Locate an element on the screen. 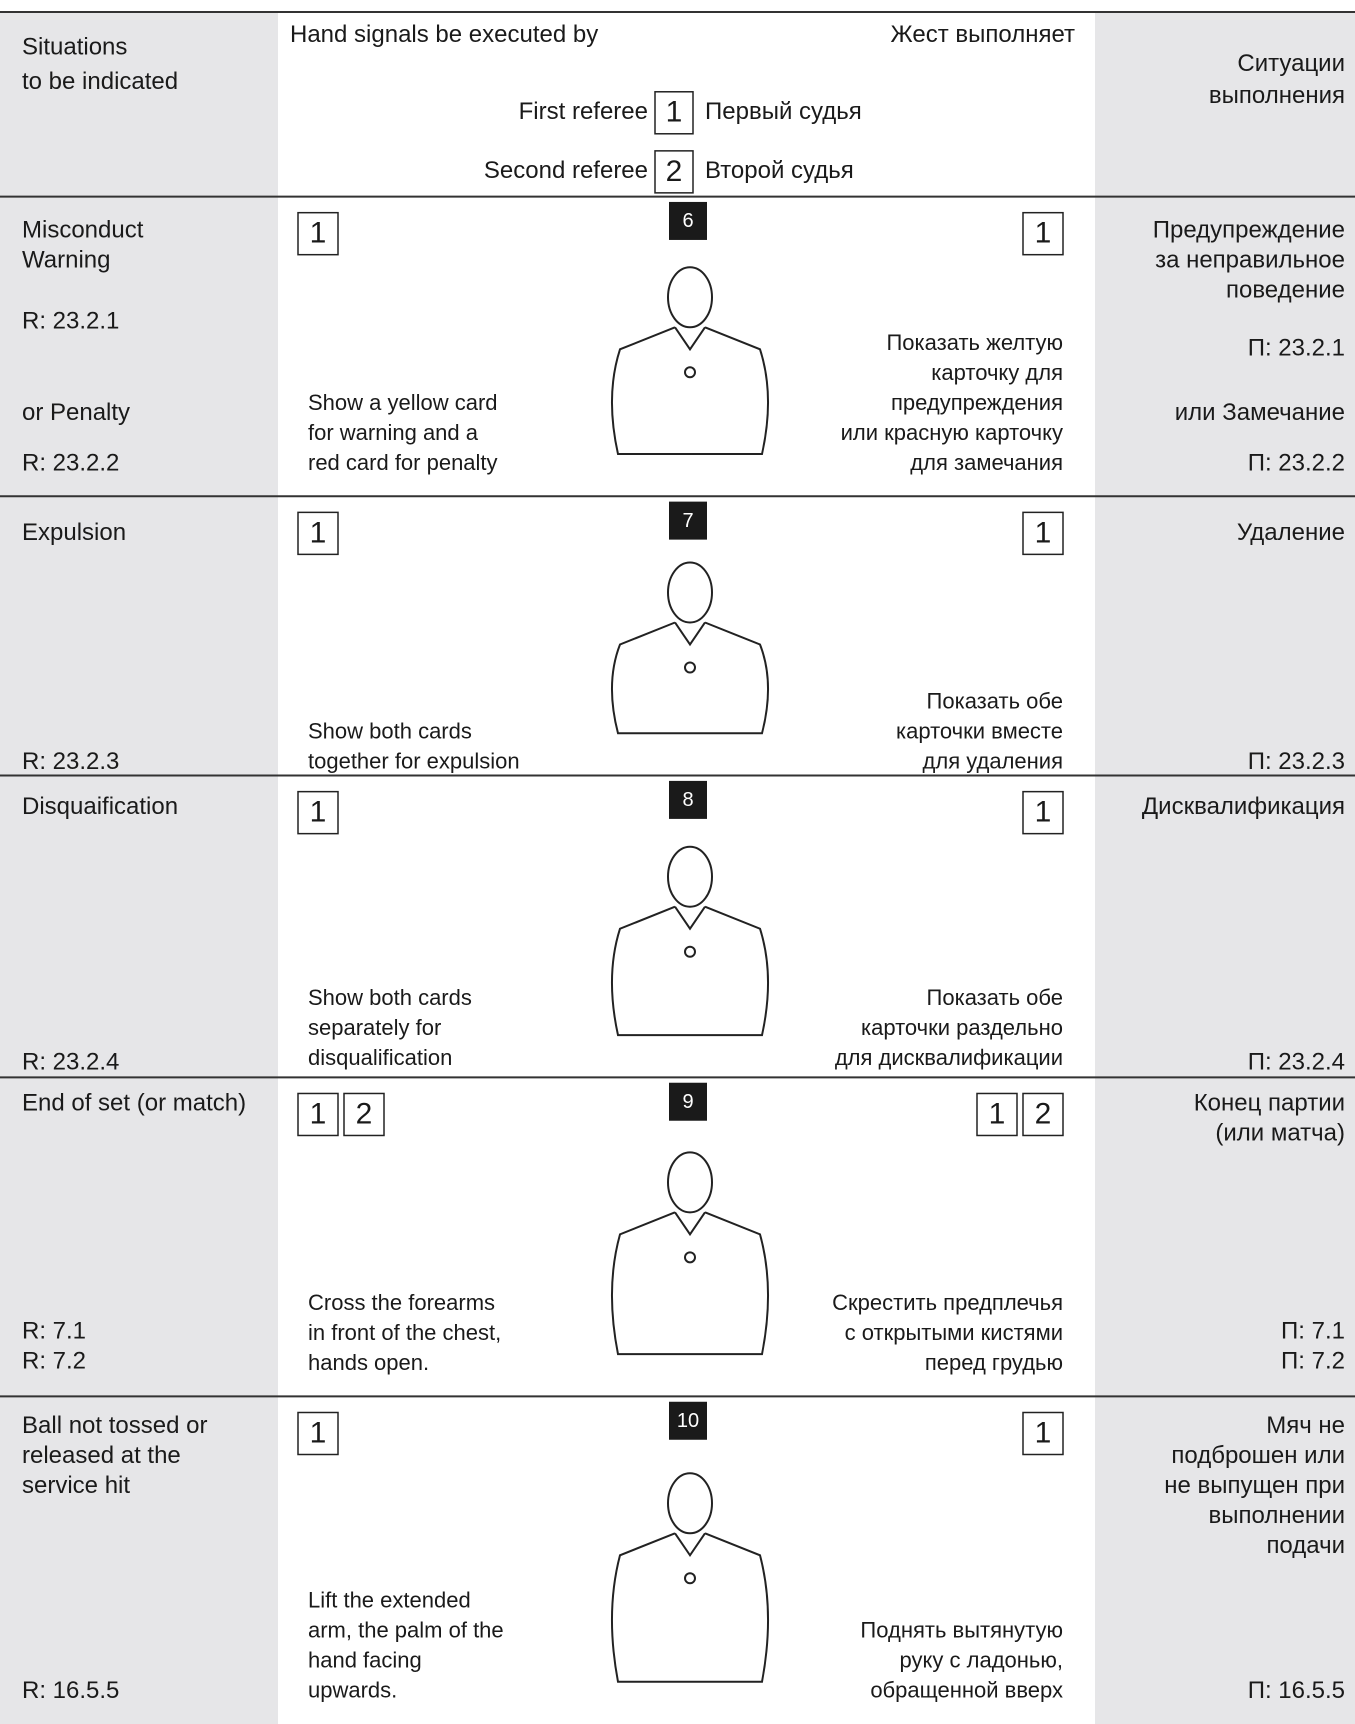 The width and height of the screenshot is (1355, 1724). right-text: выполнении is located at coordinates (1277, 1515).